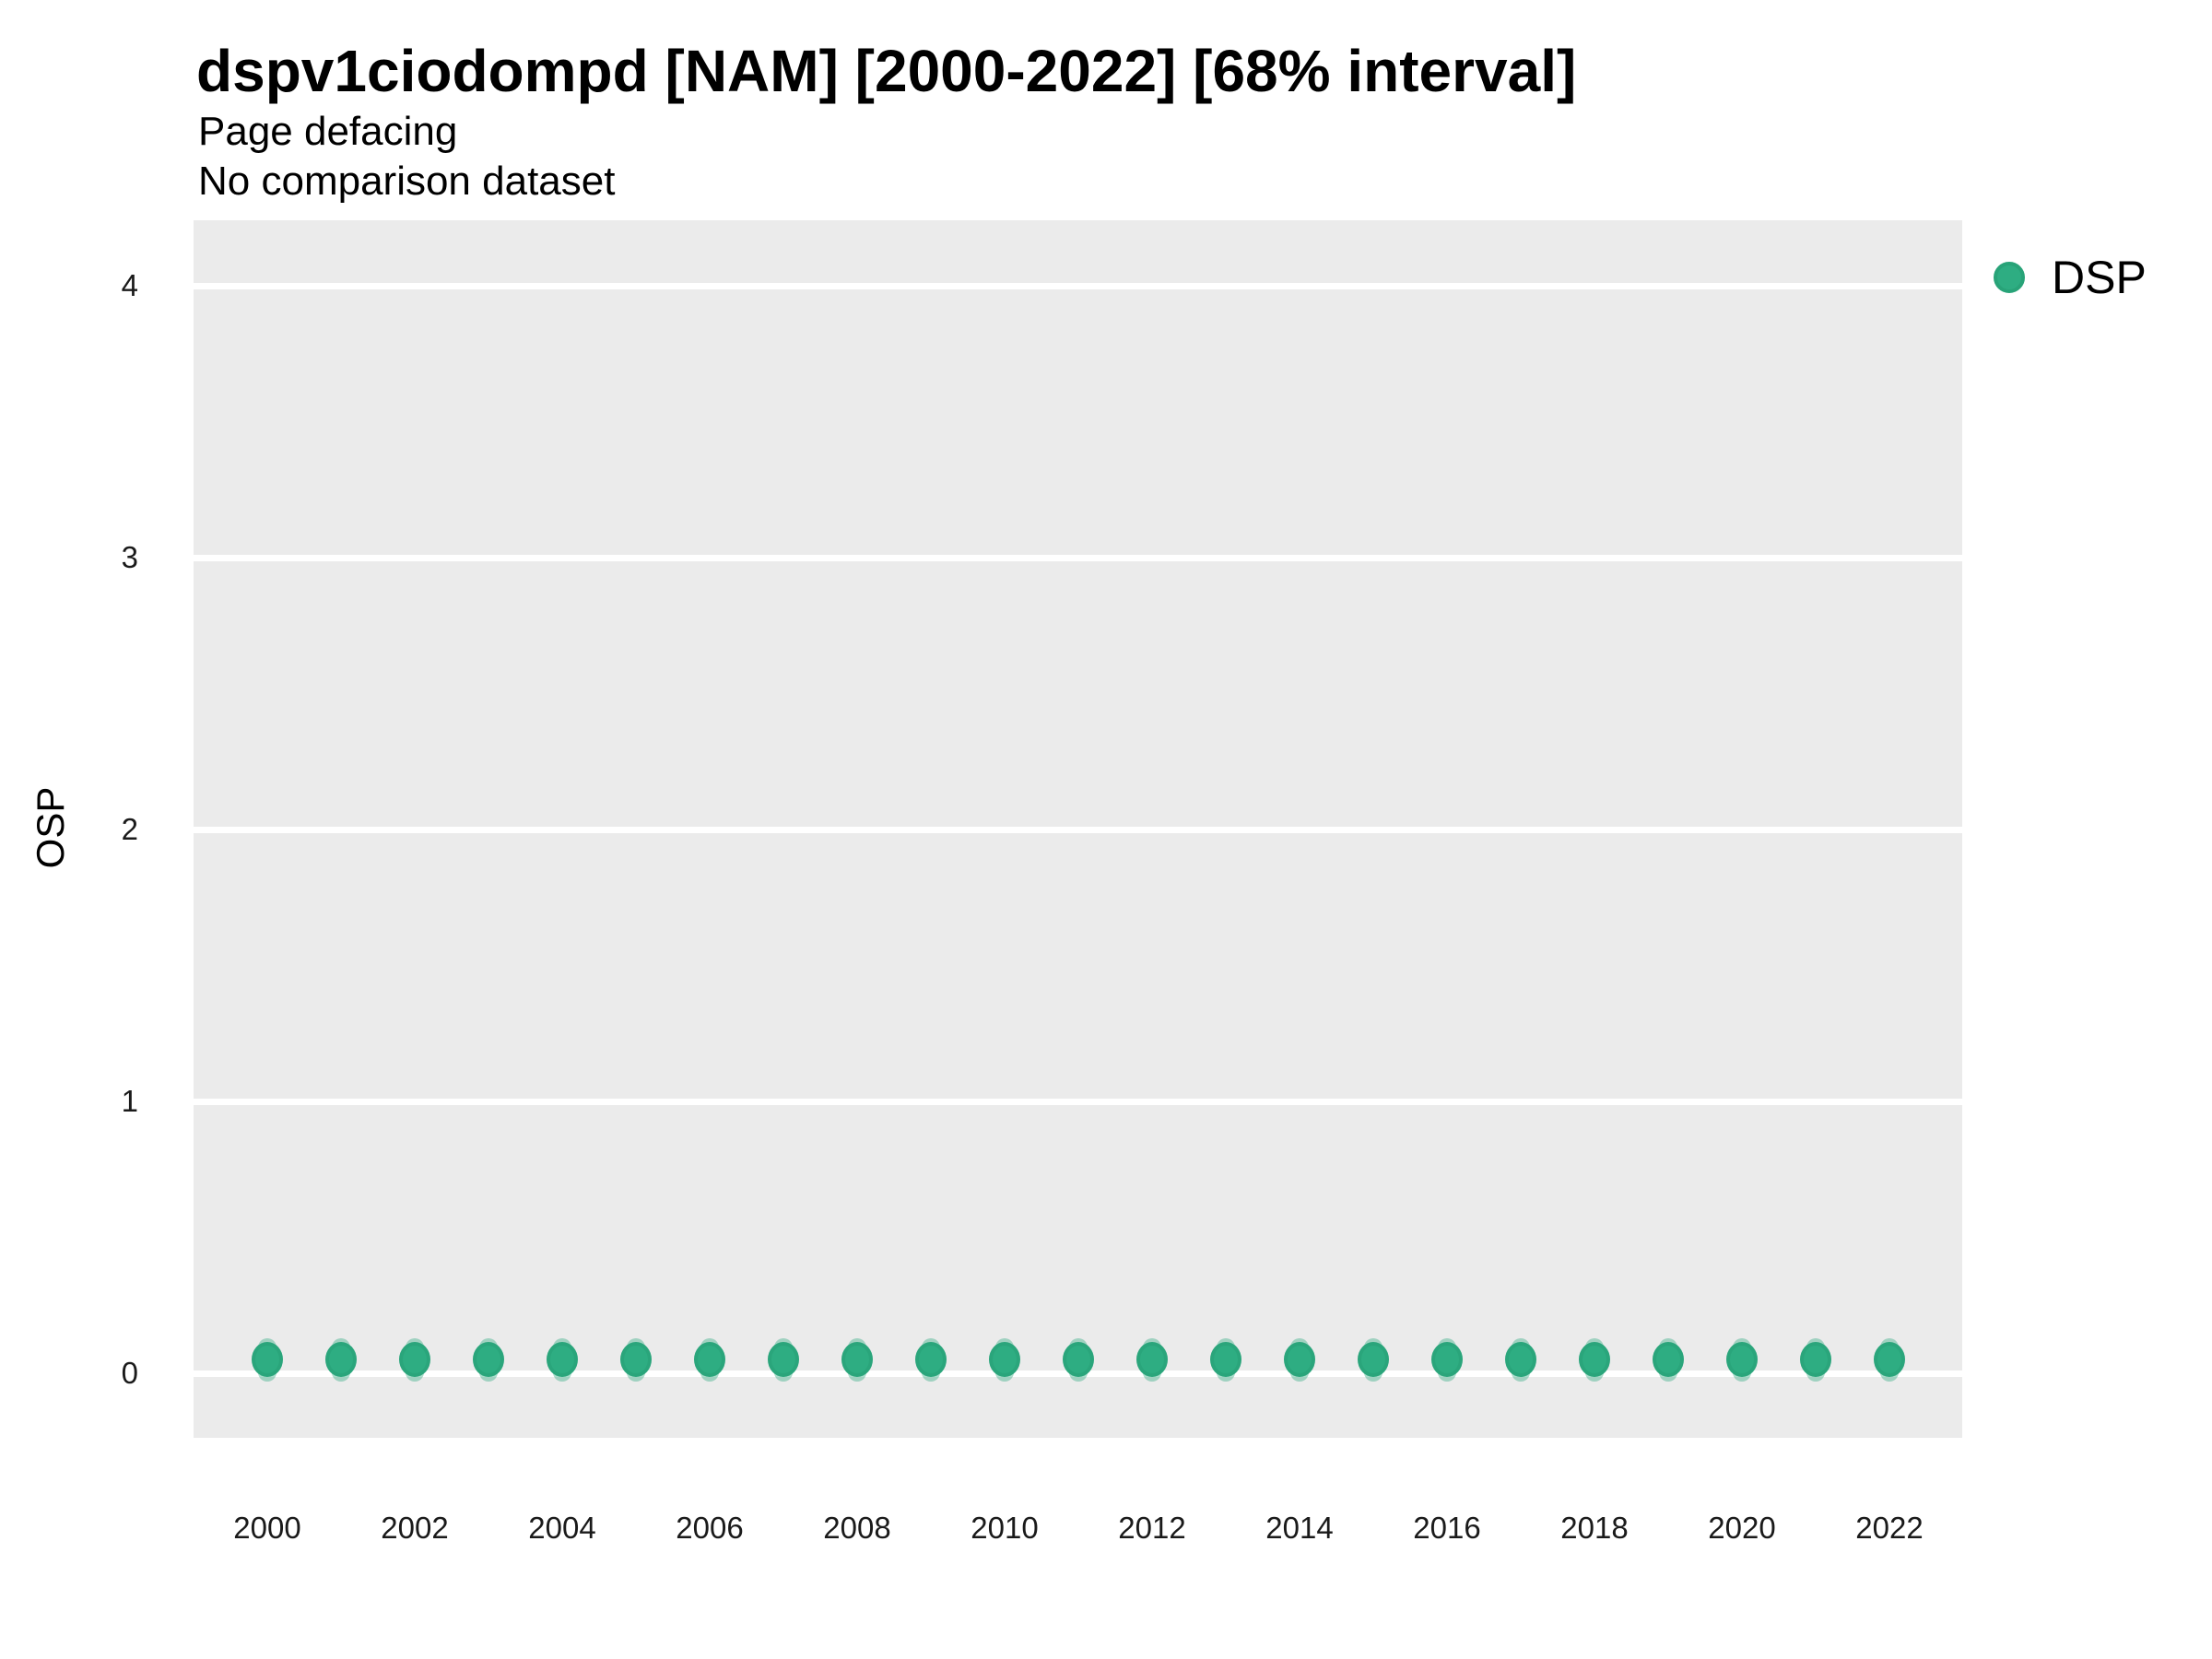 The width and height of the screenshot is (2212, 1659). I want to click on data-point-2009, so click(931, 1360).